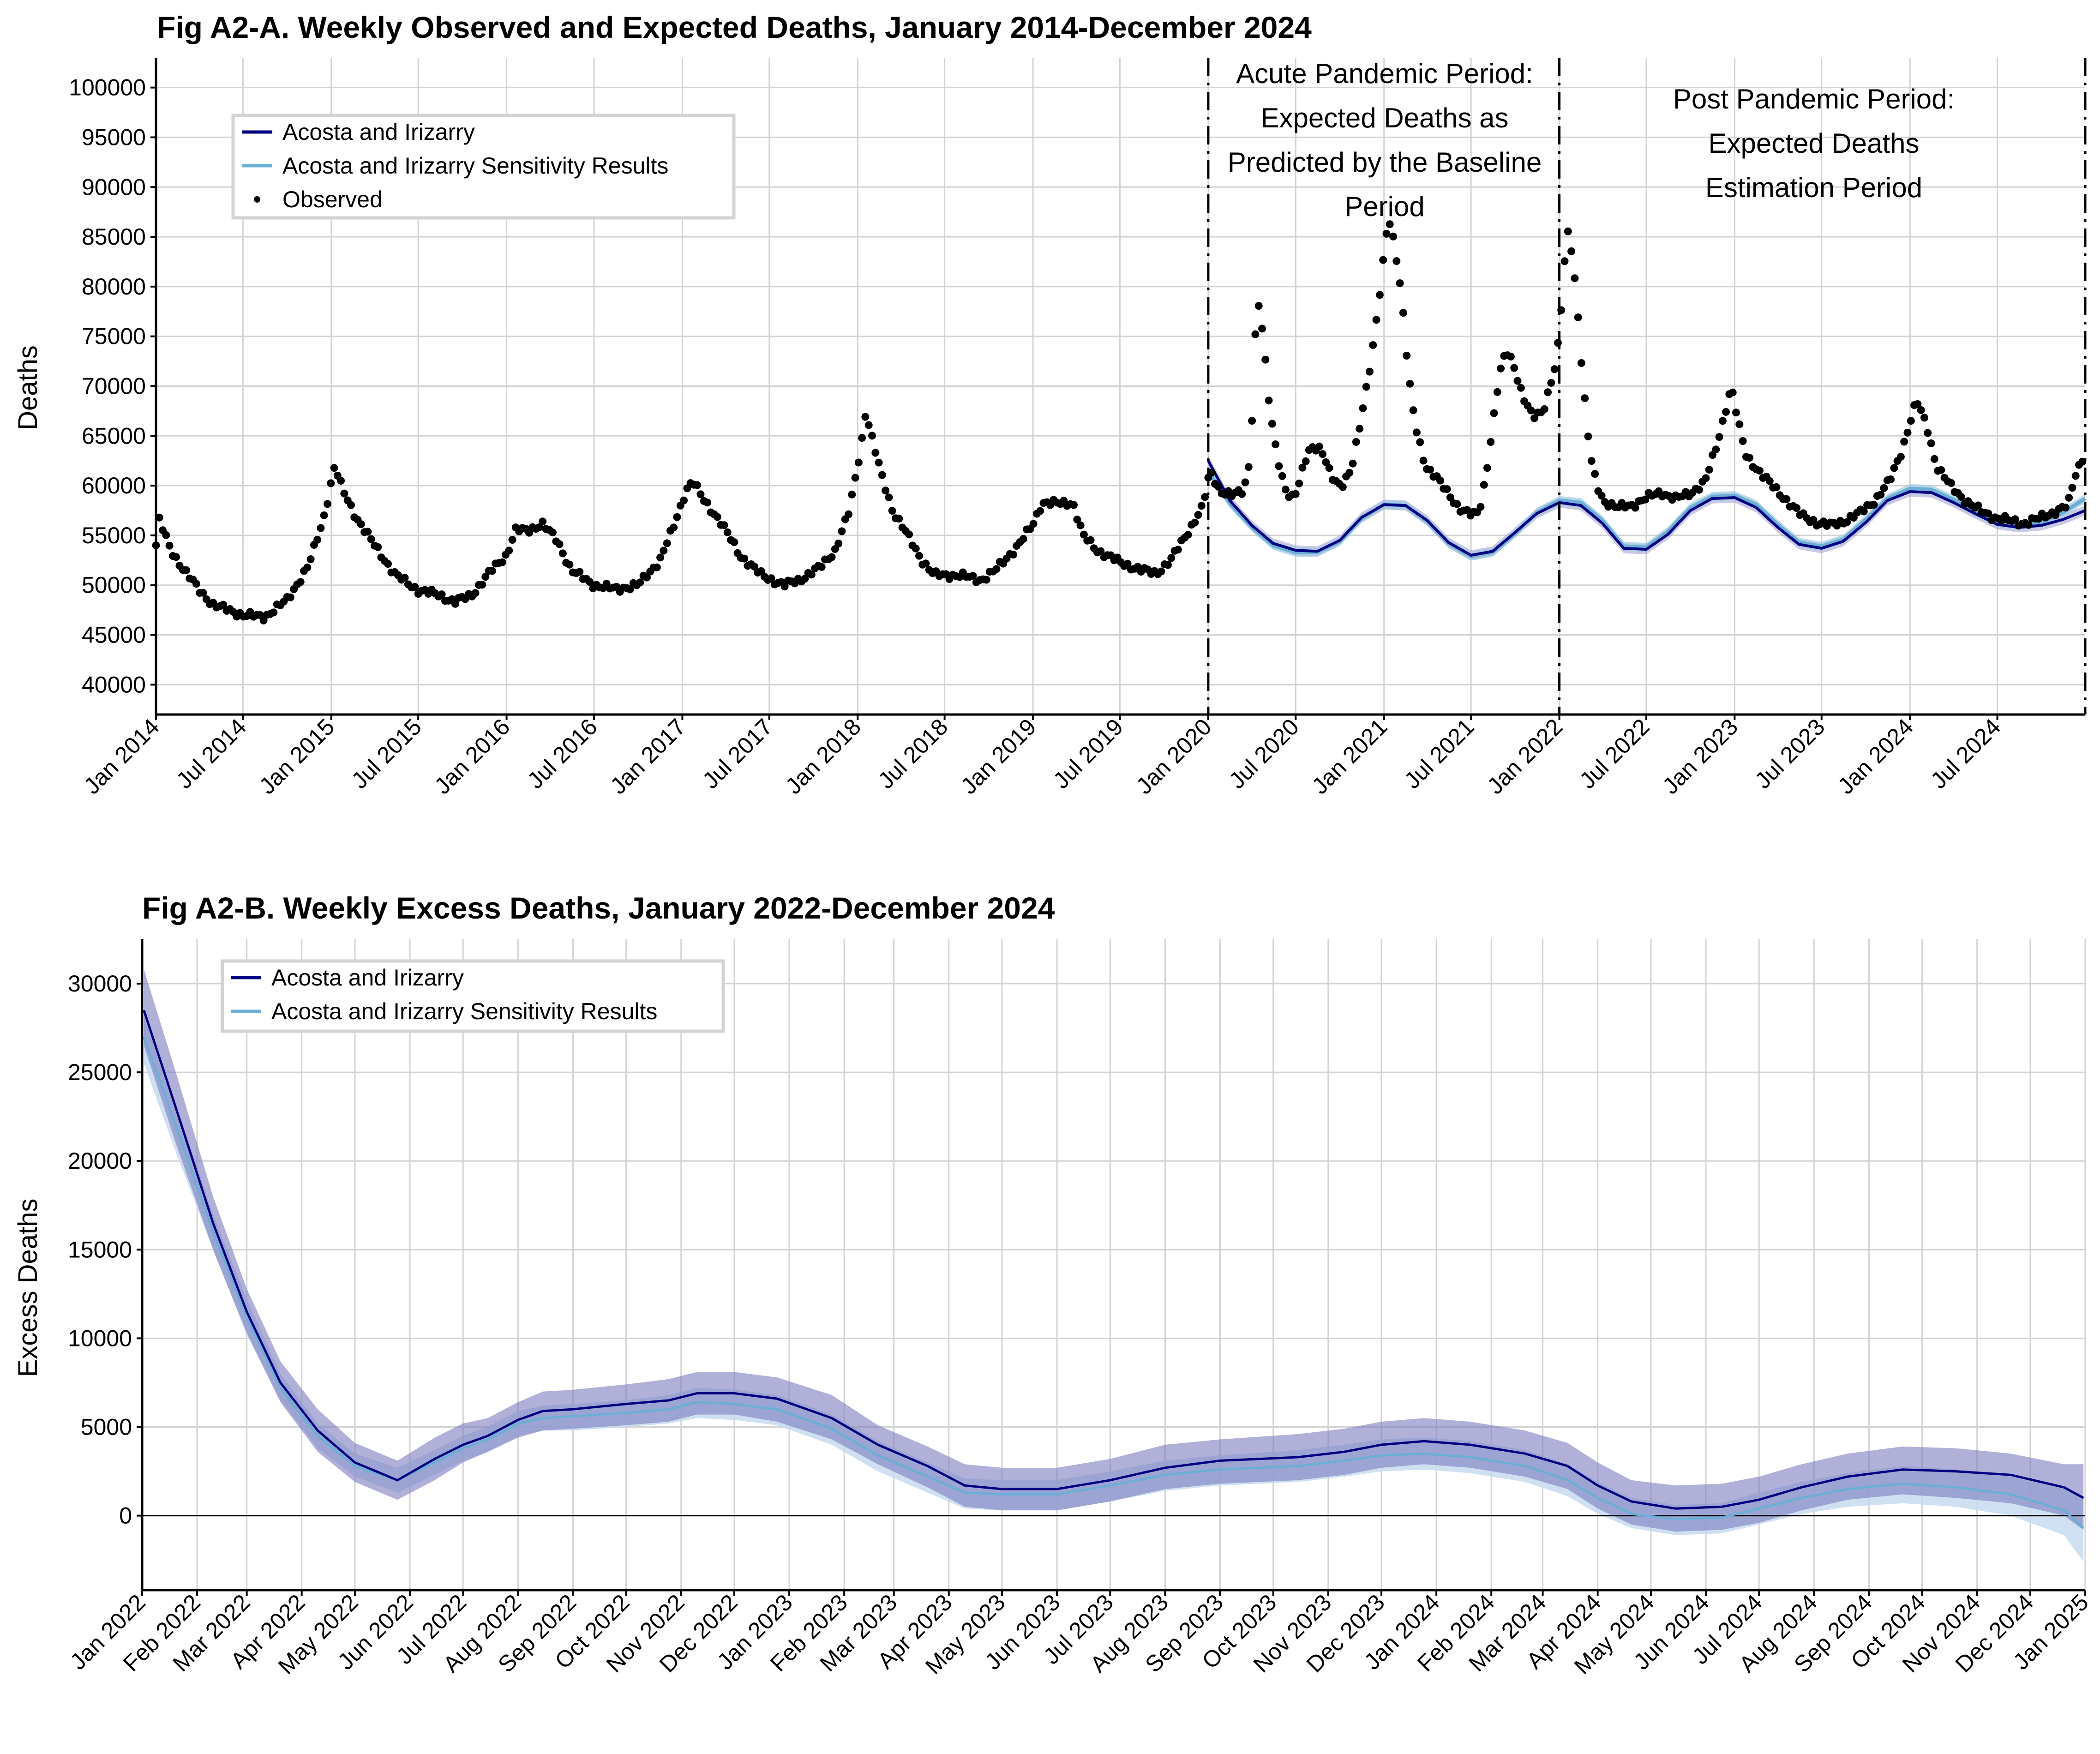 The height and width of the screenshot is (1754, 2100). Describe the element at coordinates (1646, 509) in the screenshot. I see `expected-lines-a` at that location.